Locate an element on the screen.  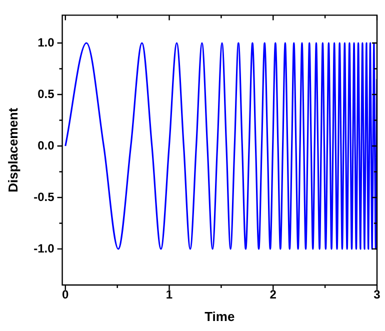
x-tick-label: 3 is located at coordinates (377, 295).